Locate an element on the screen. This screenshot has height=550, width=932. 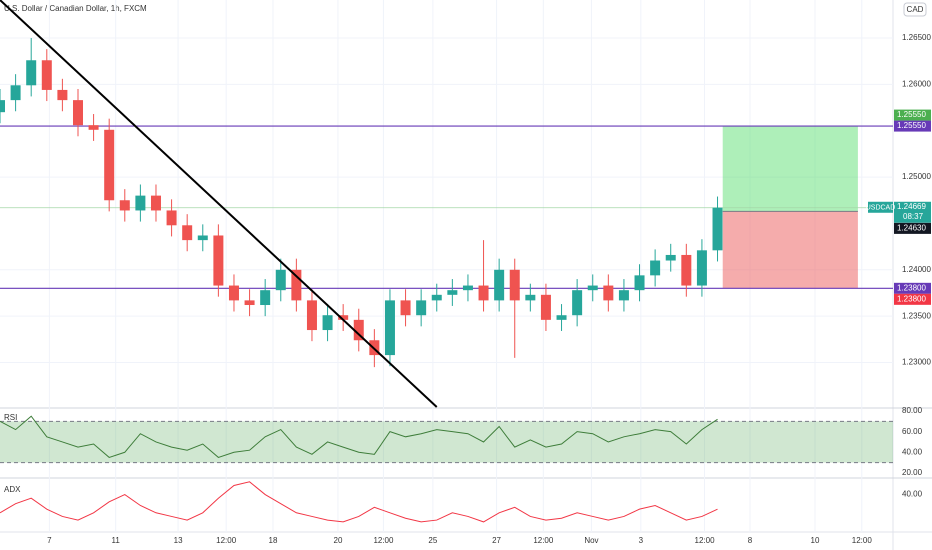
y-tick-label: 1.23000 is located at coordinates (916, 362).